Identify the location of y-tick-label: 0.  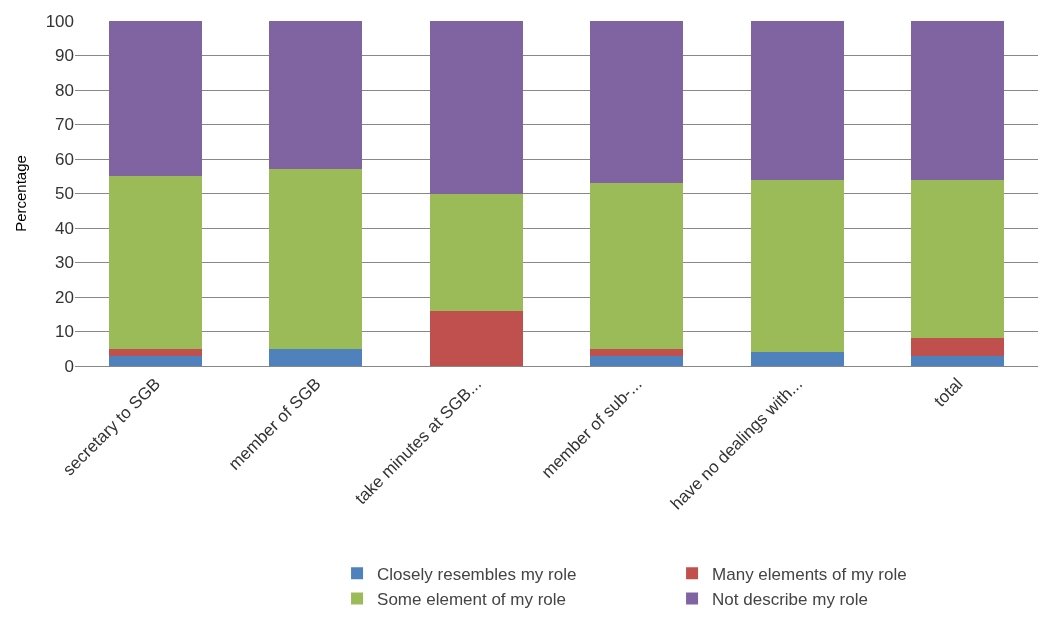
(69, 366).